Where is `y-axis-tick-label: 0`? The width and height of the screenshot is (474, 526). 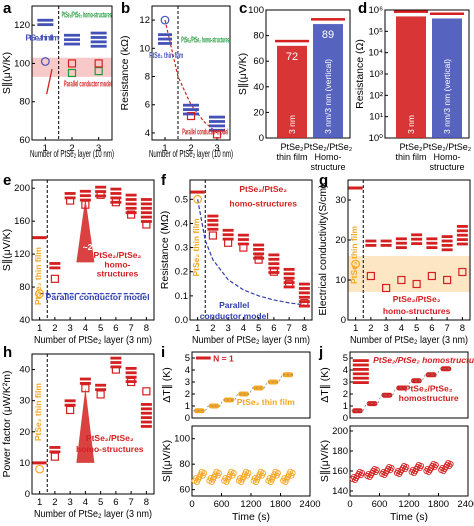 y-axis-tick-label: 0 is located at coordinates (261, 138).